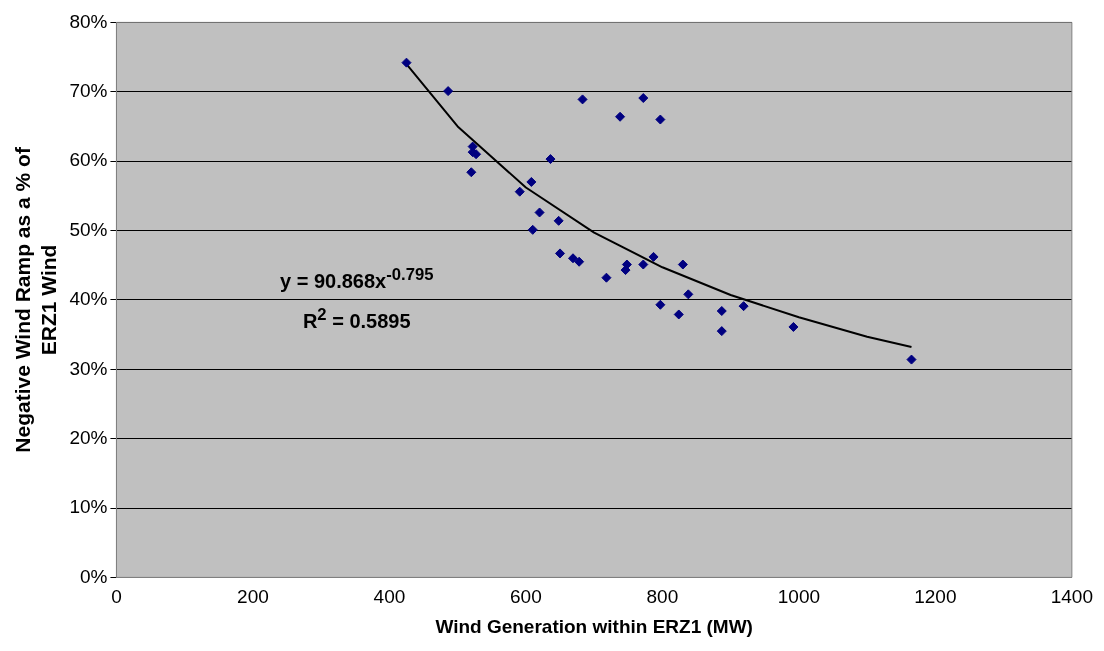  Describe the element at coordinates (935, 597) in the screenshot. I see `x-tick-label: 1200` at that location.